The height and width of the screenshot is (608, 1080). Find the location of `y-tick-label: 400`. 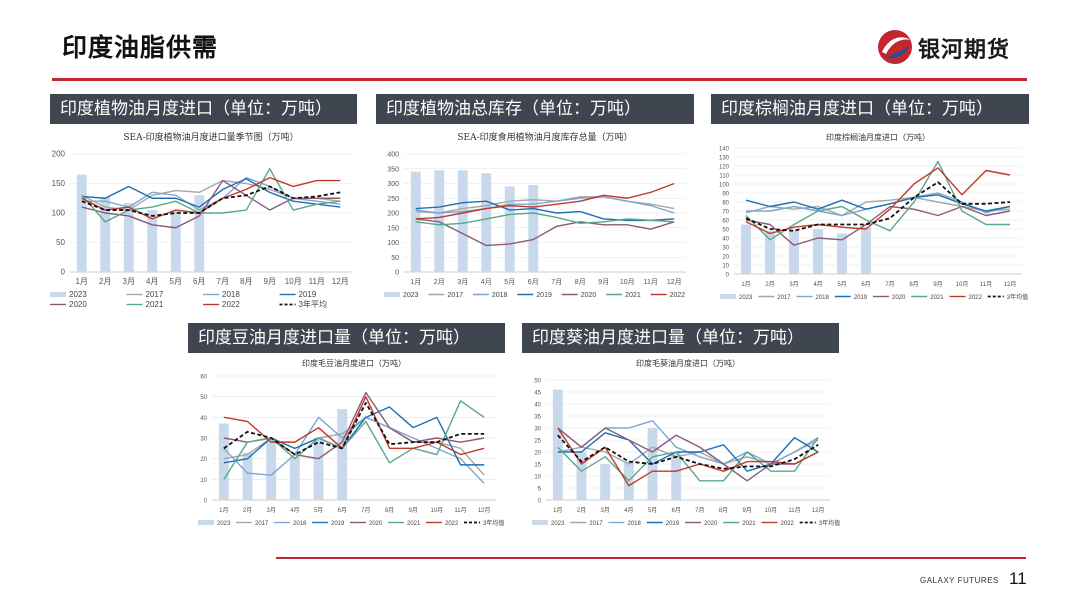

y-tick-label: 400 is located at coordinates (393, 155).